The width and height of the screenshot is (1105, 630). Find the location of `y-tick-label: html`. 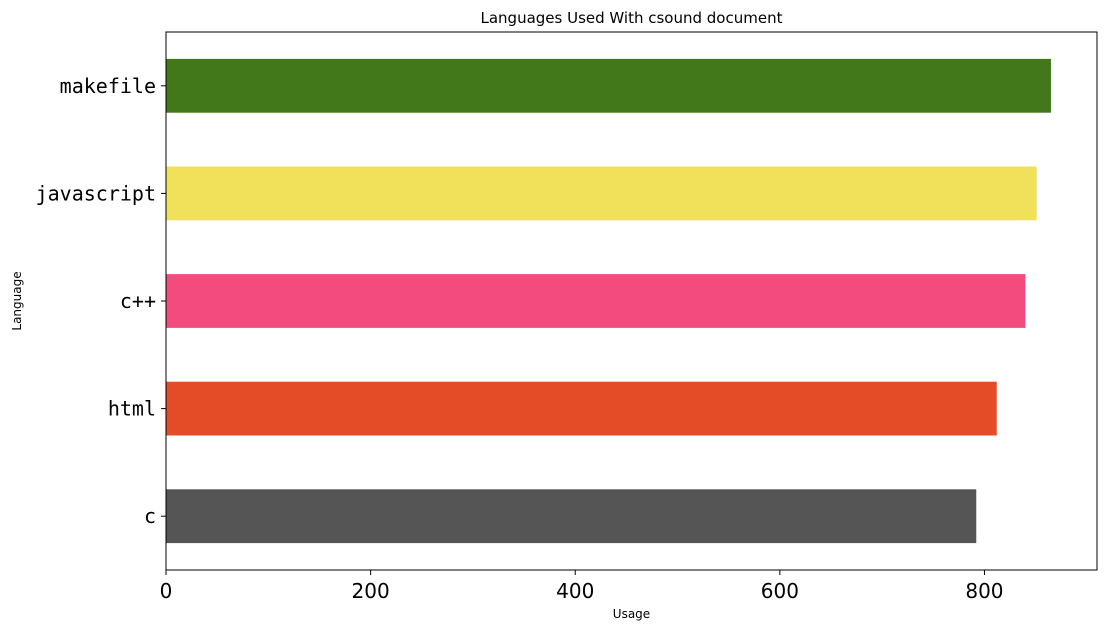

y-tick-label: html is located at coordinates (132, 409).